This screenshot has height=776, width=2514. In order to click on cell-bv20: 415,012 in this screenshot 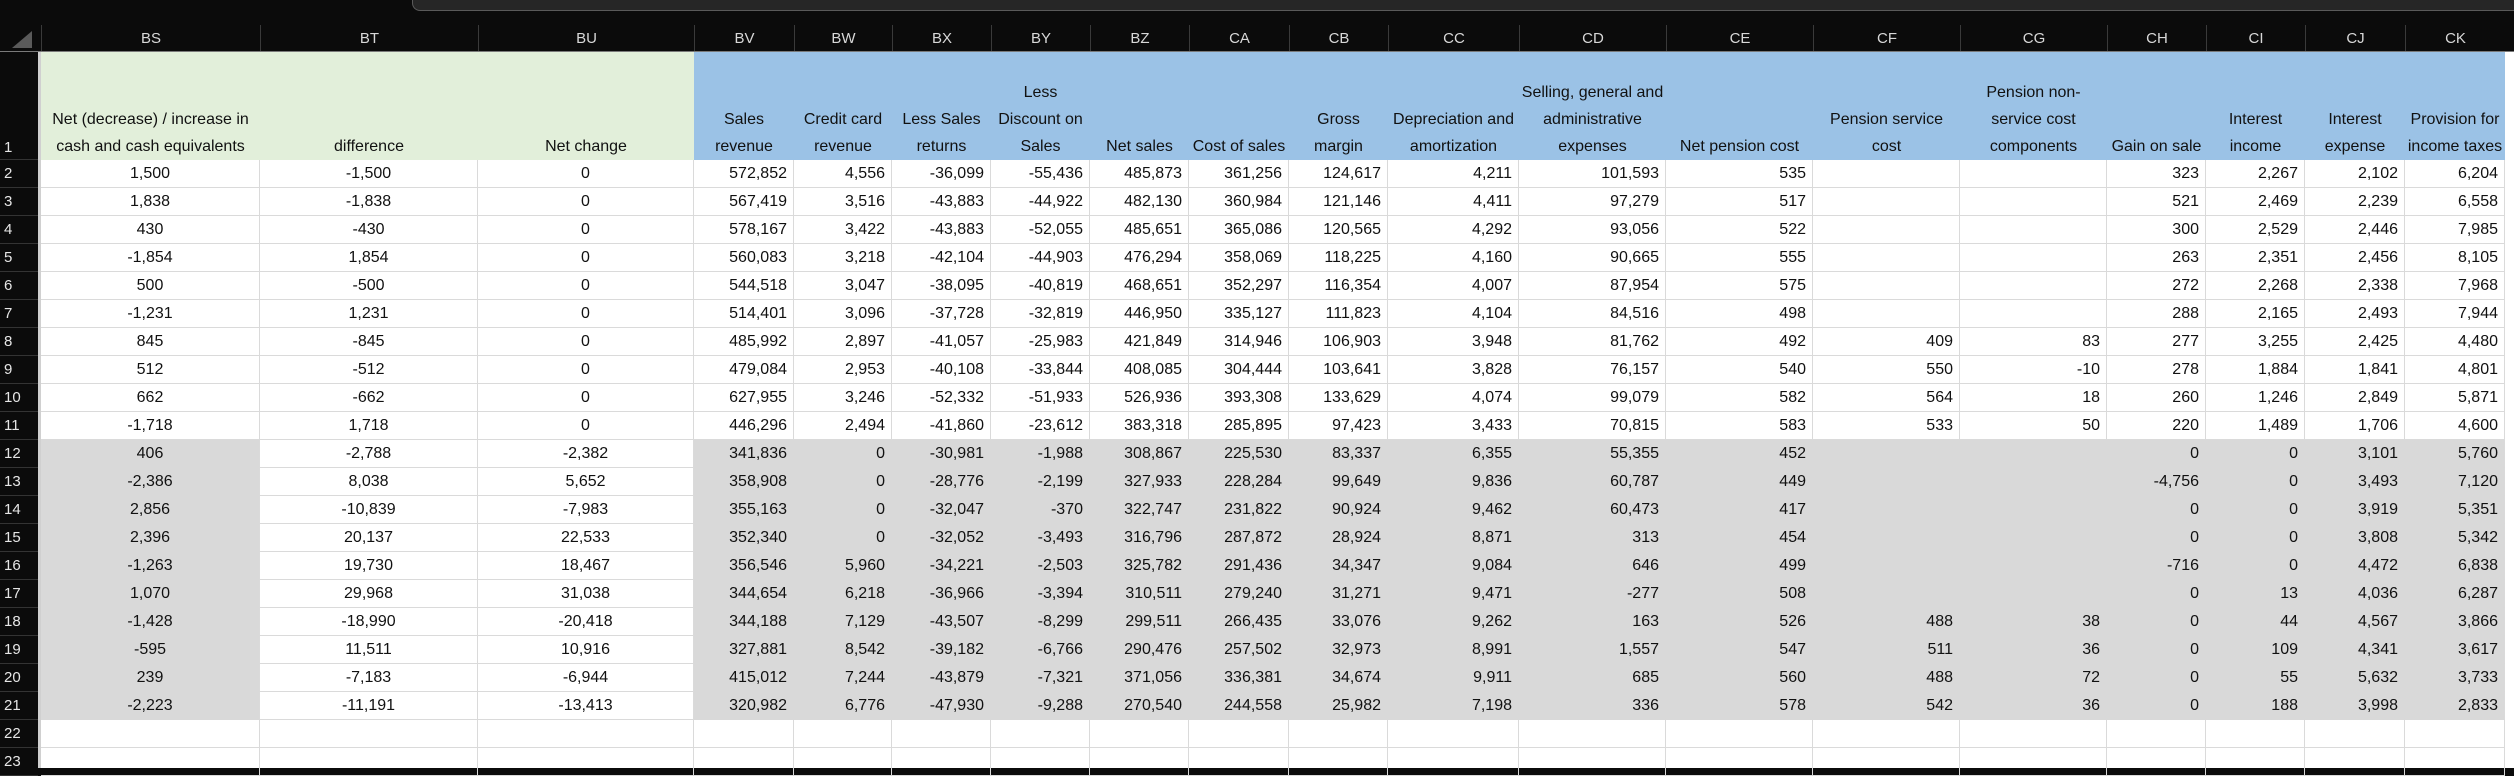, I will do `click(744, 678)`.